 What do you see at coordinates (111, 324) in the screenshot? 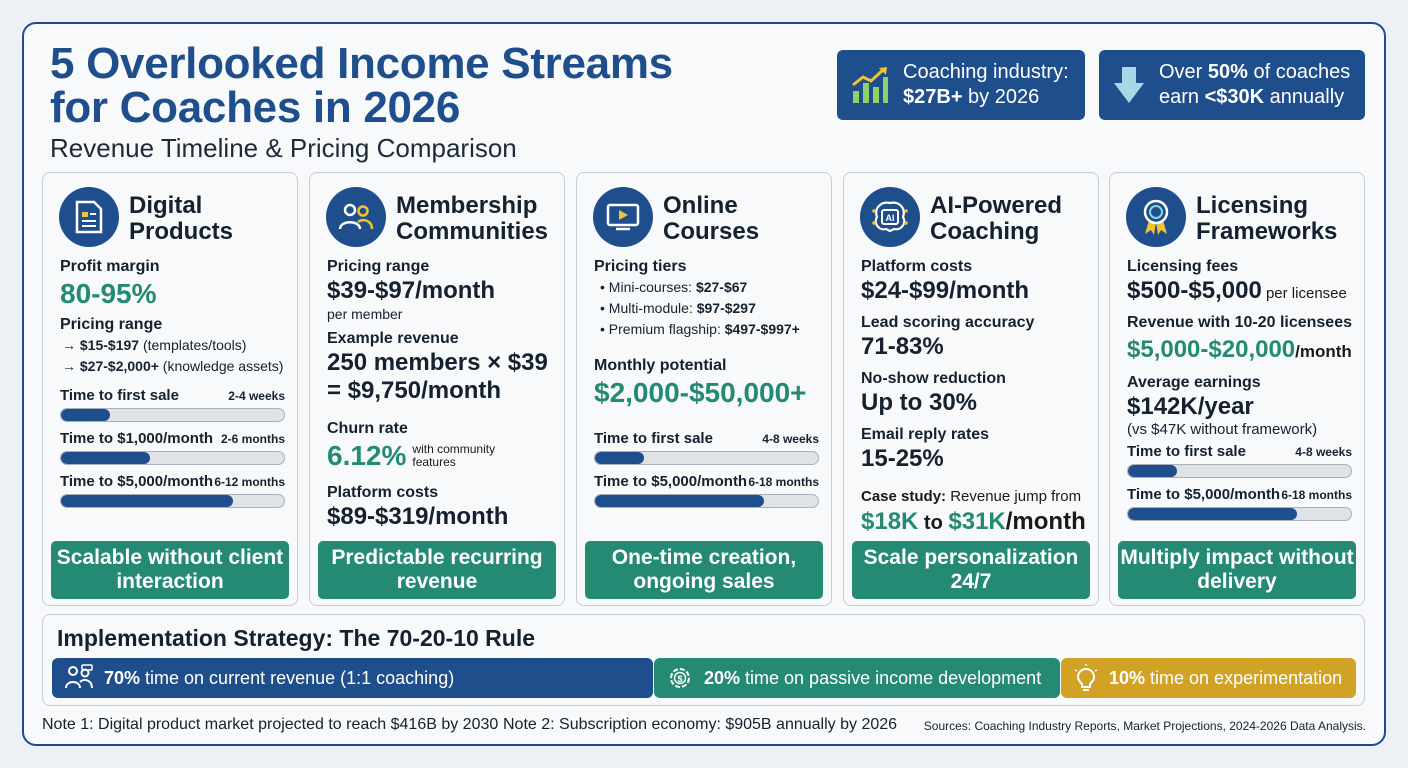
I see `pricing-range-label: Pricing range` at bounding box center [111, 324].